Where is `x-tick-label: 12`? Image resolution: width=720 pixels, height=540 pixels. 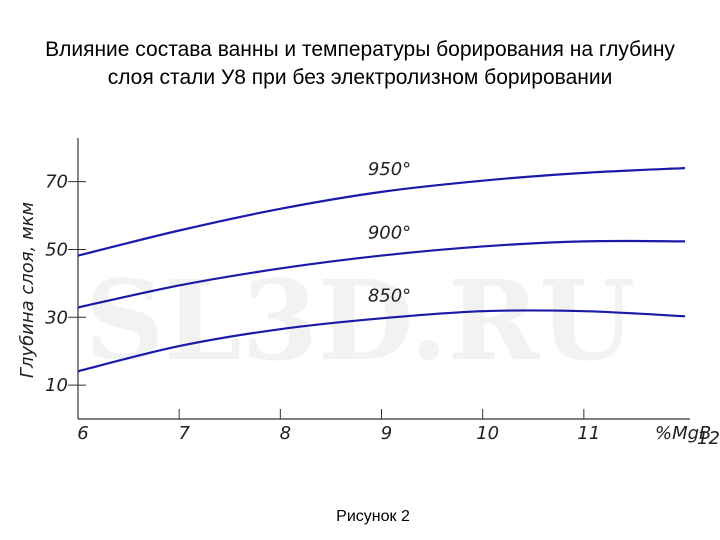
x-tick-label: 12 is located at coordinates (708, 438).